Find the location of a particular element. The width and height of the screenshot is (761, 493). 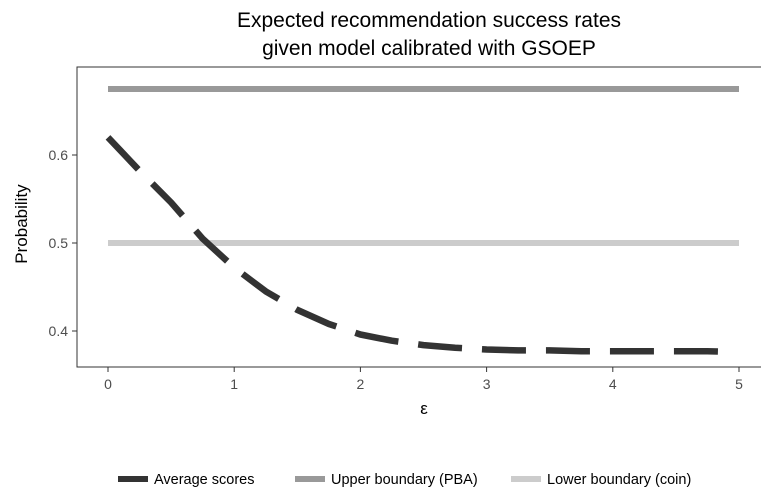

legend-label-0: Average scores is located at coordinates (204, 480).